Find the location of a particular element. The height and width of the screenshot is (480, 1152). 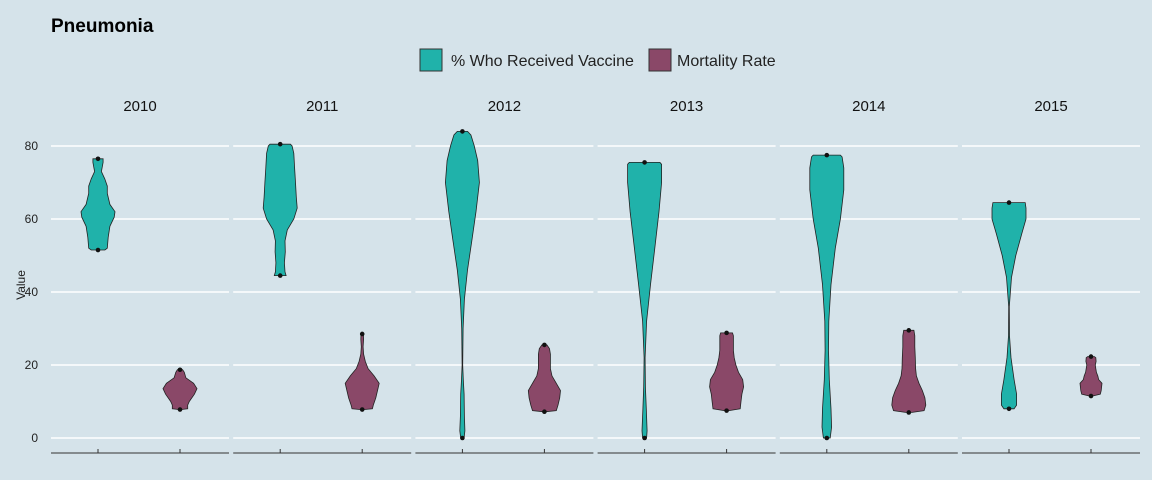

violin-mortality-2012 is located at coordinates (544, 378).